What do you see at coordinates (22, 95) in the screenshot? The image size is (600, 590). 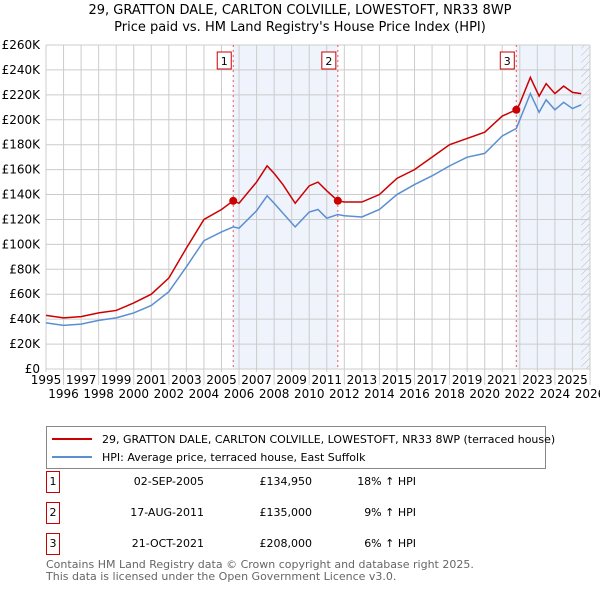 I see `y-tick-label: £220K` at bounding box center [22, 95].